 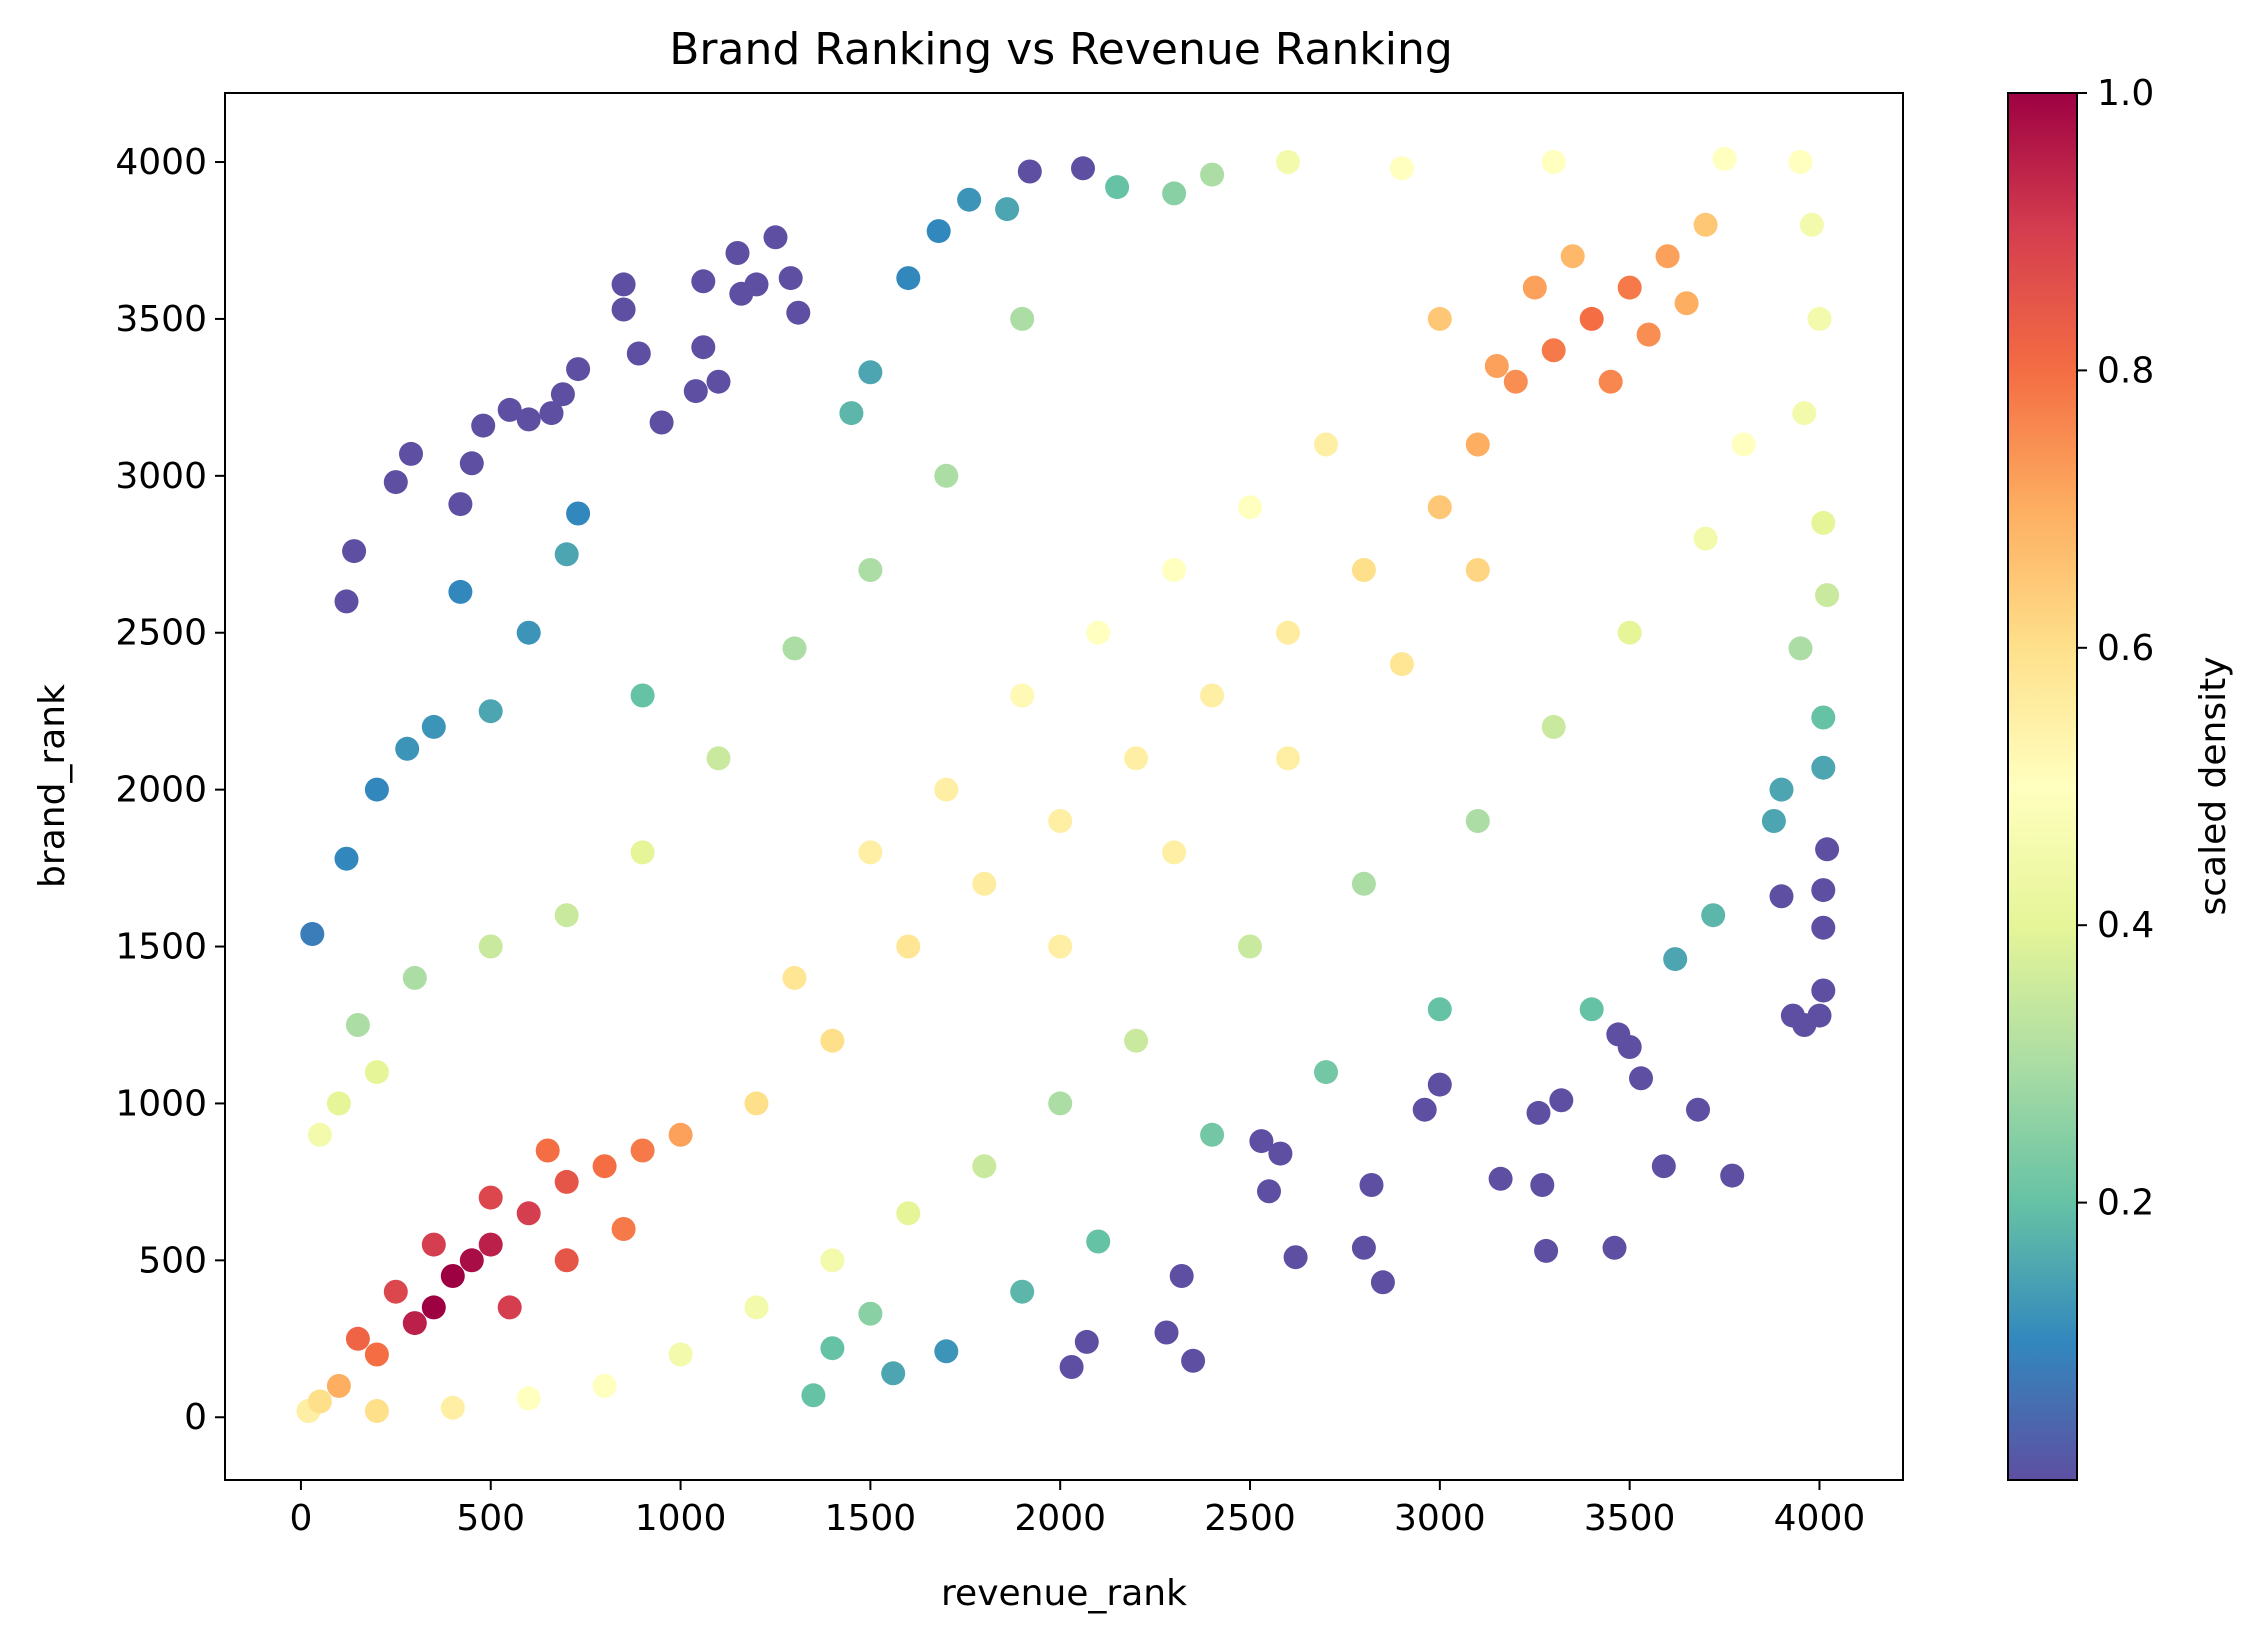 What do you see at coordinates (2125, 648) in the screenshot?
I see `colorbar-tick-label: 0.6` at bounding box center [2125, 648].